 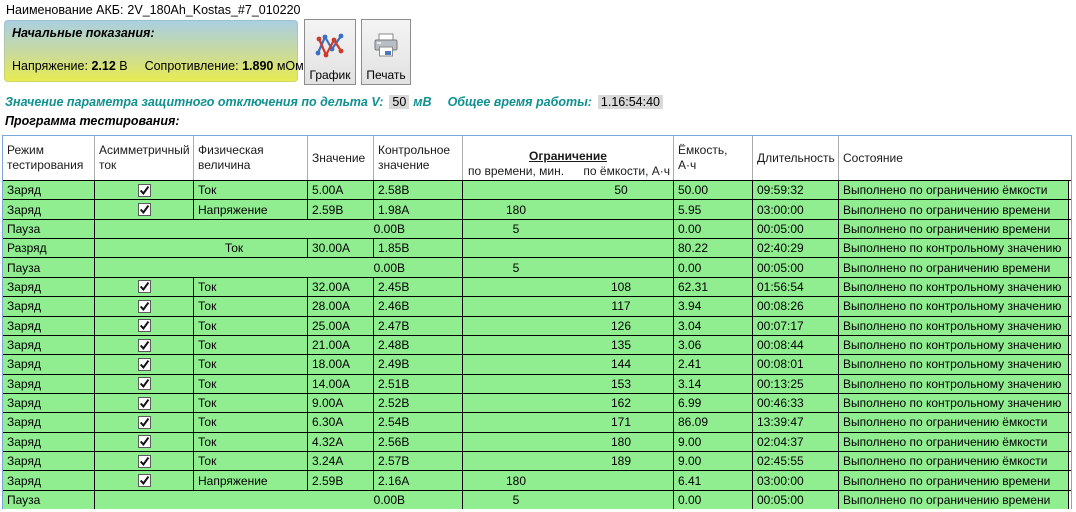 What do you see at coordinates (568, 442) in the screenshot?
I see `cell-limit: 180` at bounding box center [568, 442].